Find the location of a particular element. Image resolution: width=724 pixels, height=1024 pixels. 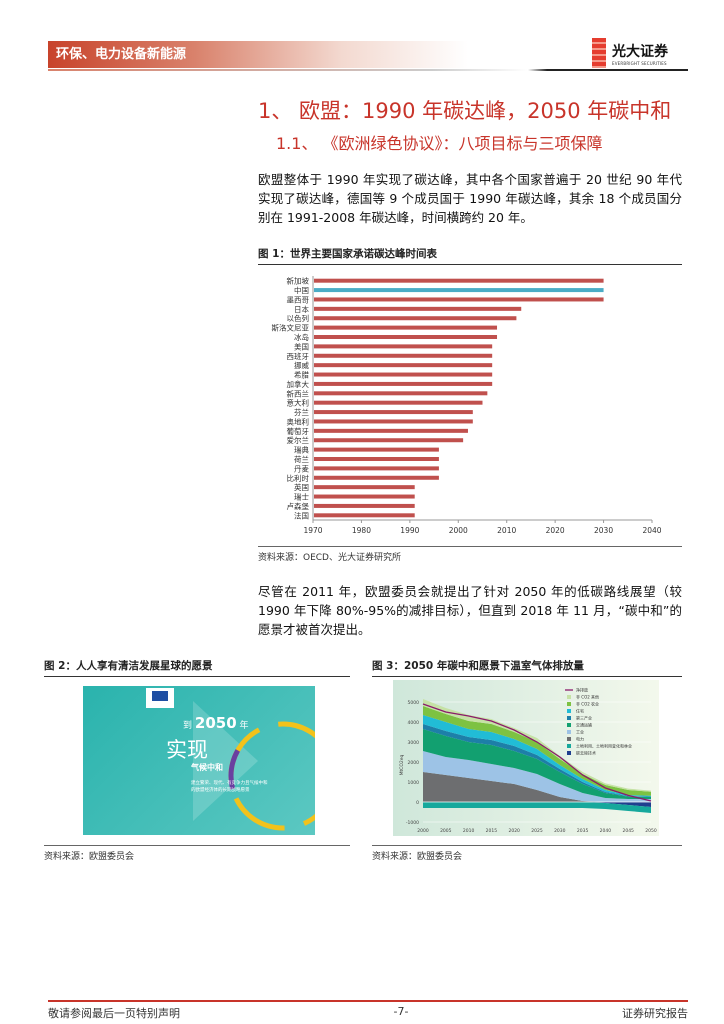

header-divider is located at coordinates (368, 70).